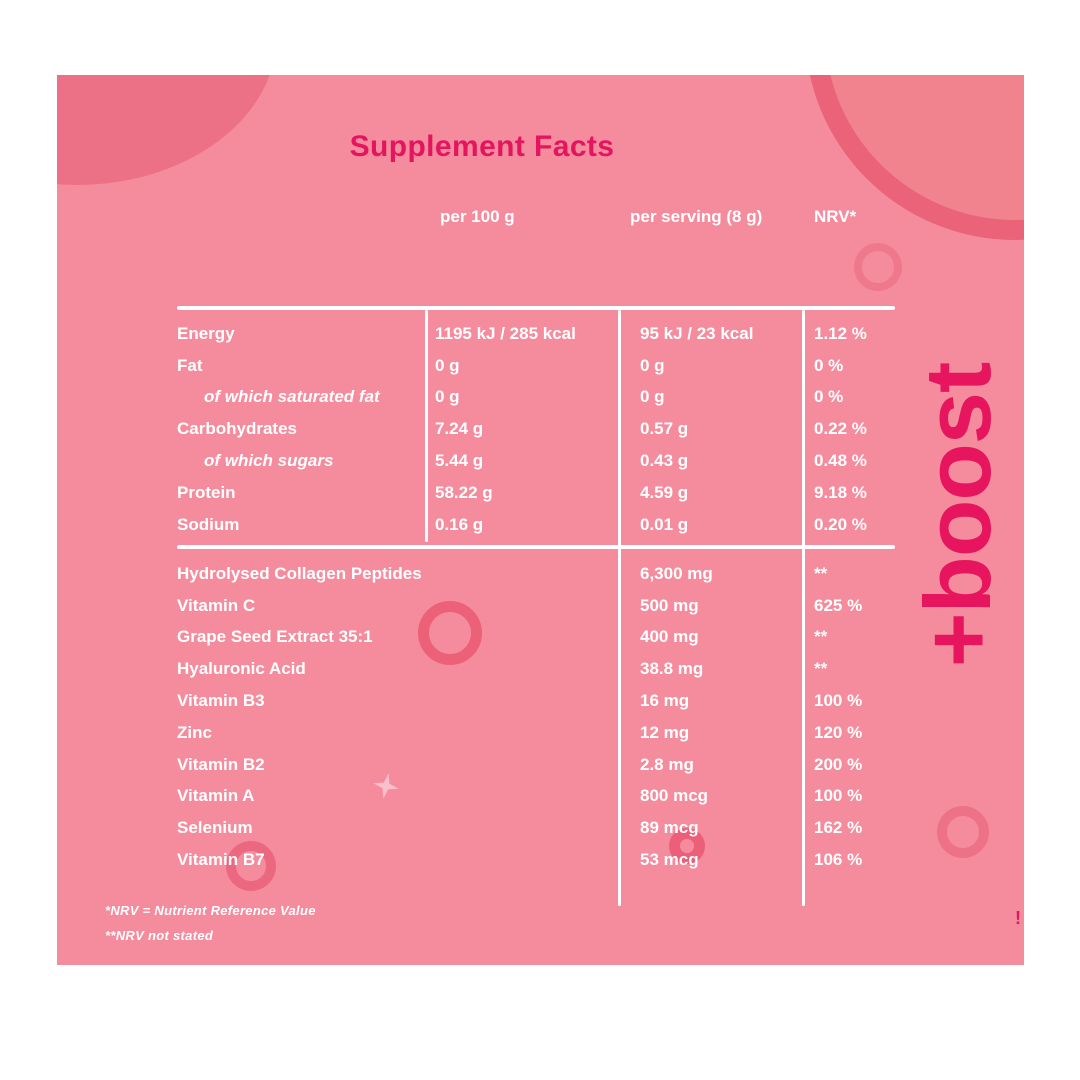 The height and width of the screenshot is (1080, 1080). I want to click on table-cell: 5.44 g, so click(459, 461).